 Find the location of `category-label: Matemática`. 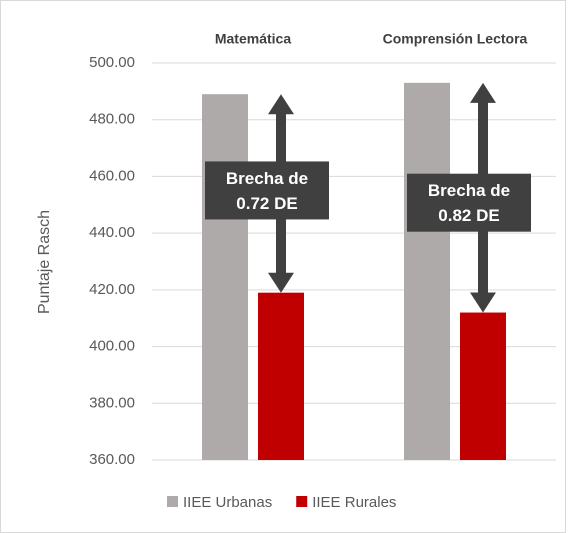

category-label: Matemática is located at coordinates (253, 39).